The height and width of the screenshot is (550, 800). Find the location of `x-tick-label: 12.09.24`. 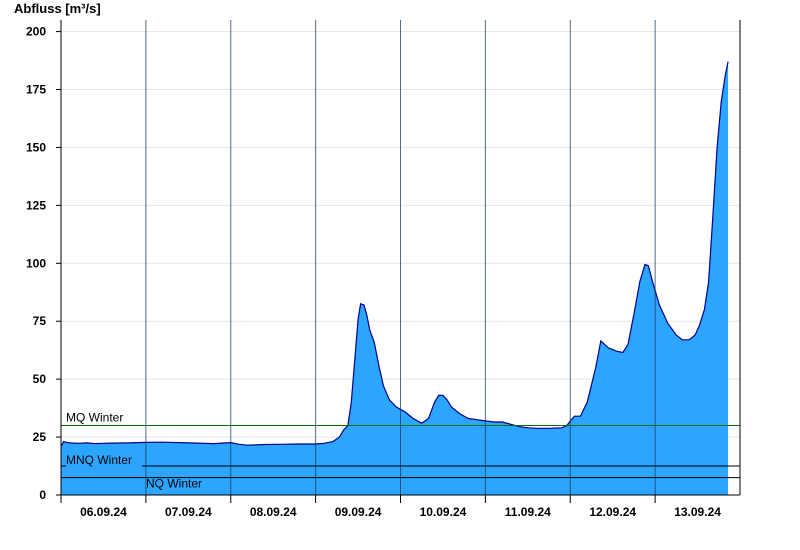

x-tick-label: 12.09.24 is located at coordinates (612, 512).